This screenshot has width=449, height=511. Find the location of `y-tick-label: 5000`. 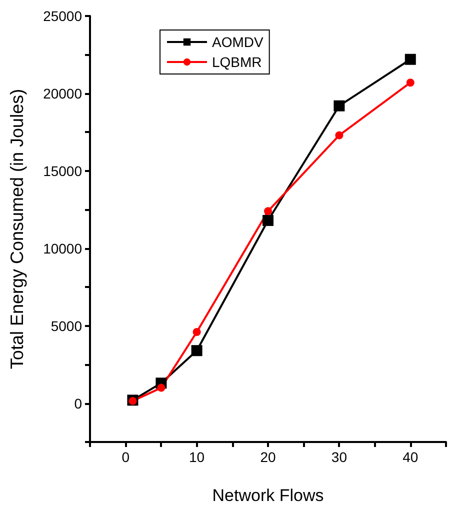

y-tick-label: 5000 is located at coordinates (66, 326).